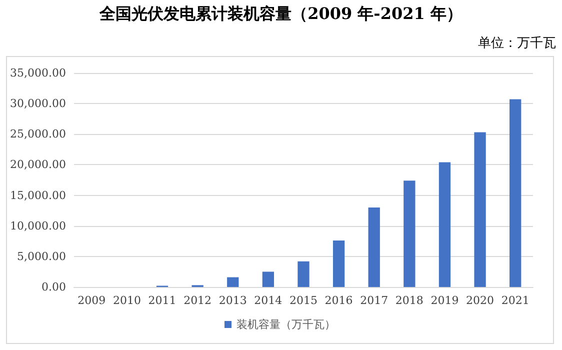  What do you see at coordinates (338, 300) in the screenshot?
I see `x-tick-label: 2016` at bounding box center [338, 300].